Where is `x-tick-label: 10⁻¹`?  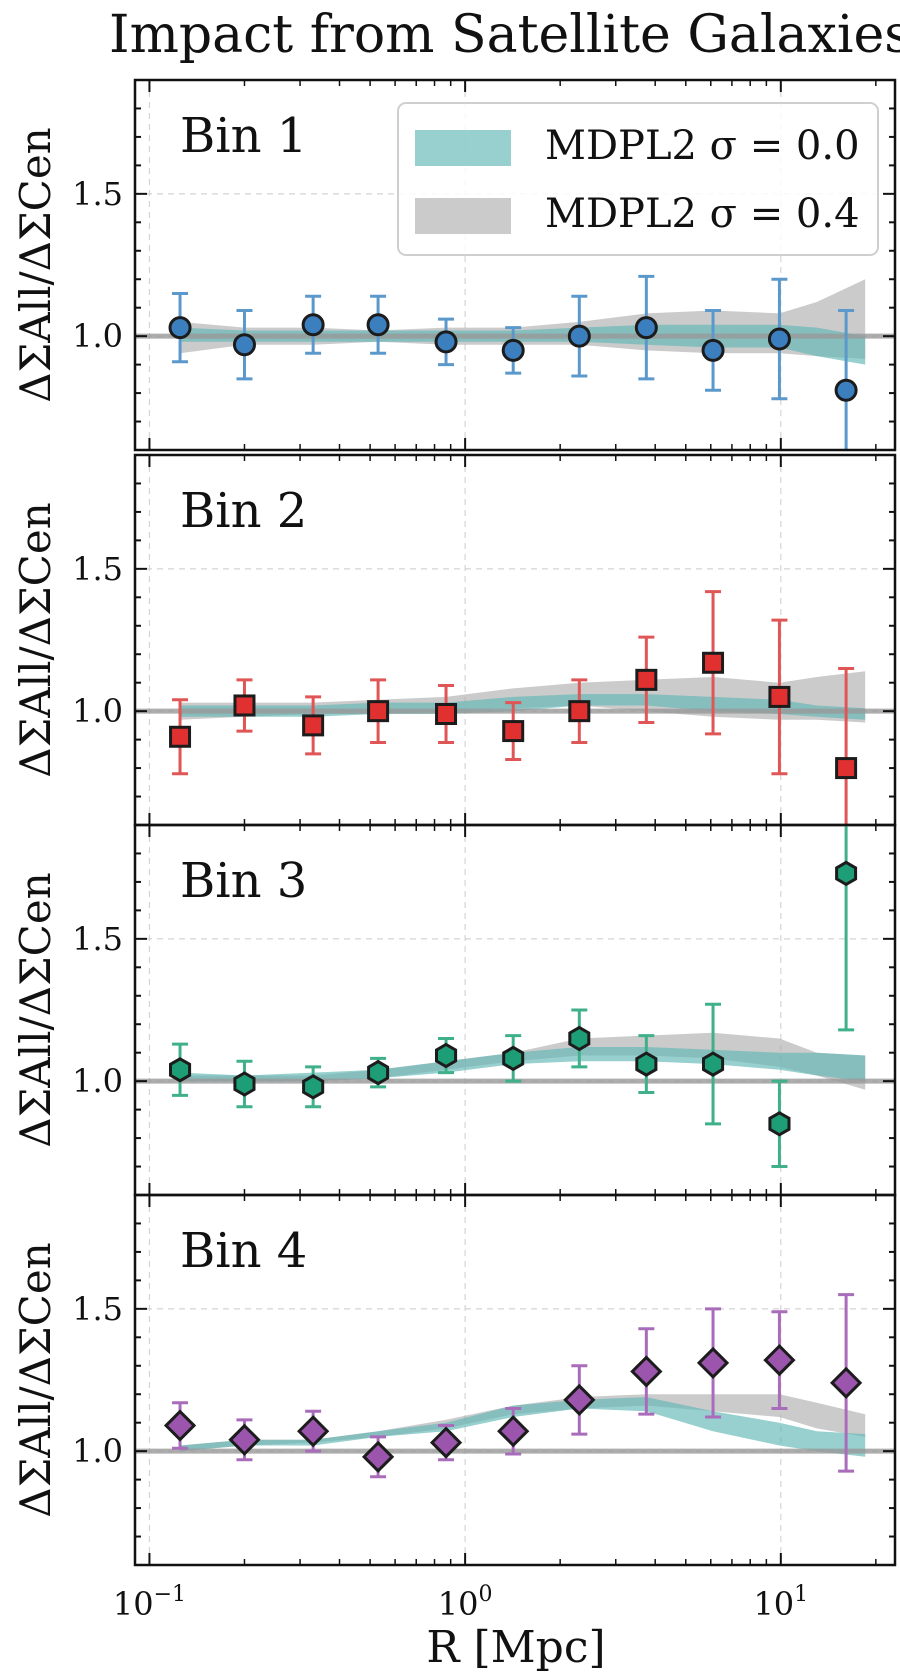
x-tick-label: 10⁻¹ is located at coordinates (149, 1602).